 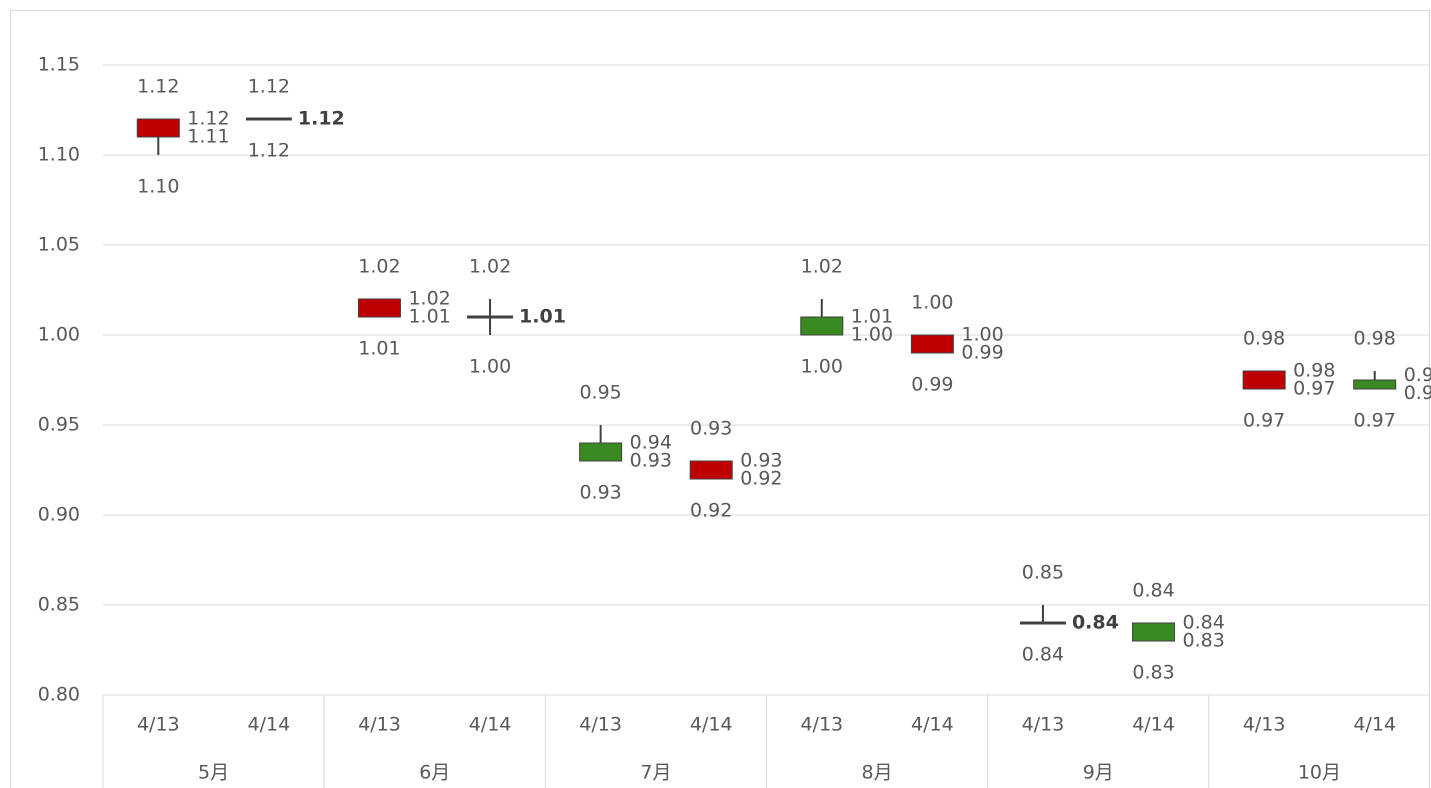 What do you see at coordinates (711, 511) in the screenshot?
I see `low-label: 0.92` at bounding box center [711, 511].